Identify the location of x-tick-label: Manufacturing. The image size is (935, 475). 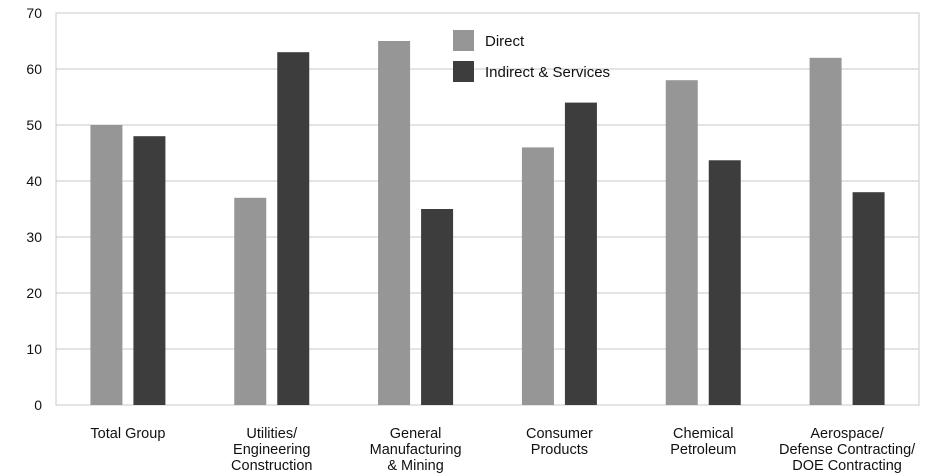
(416, 450).